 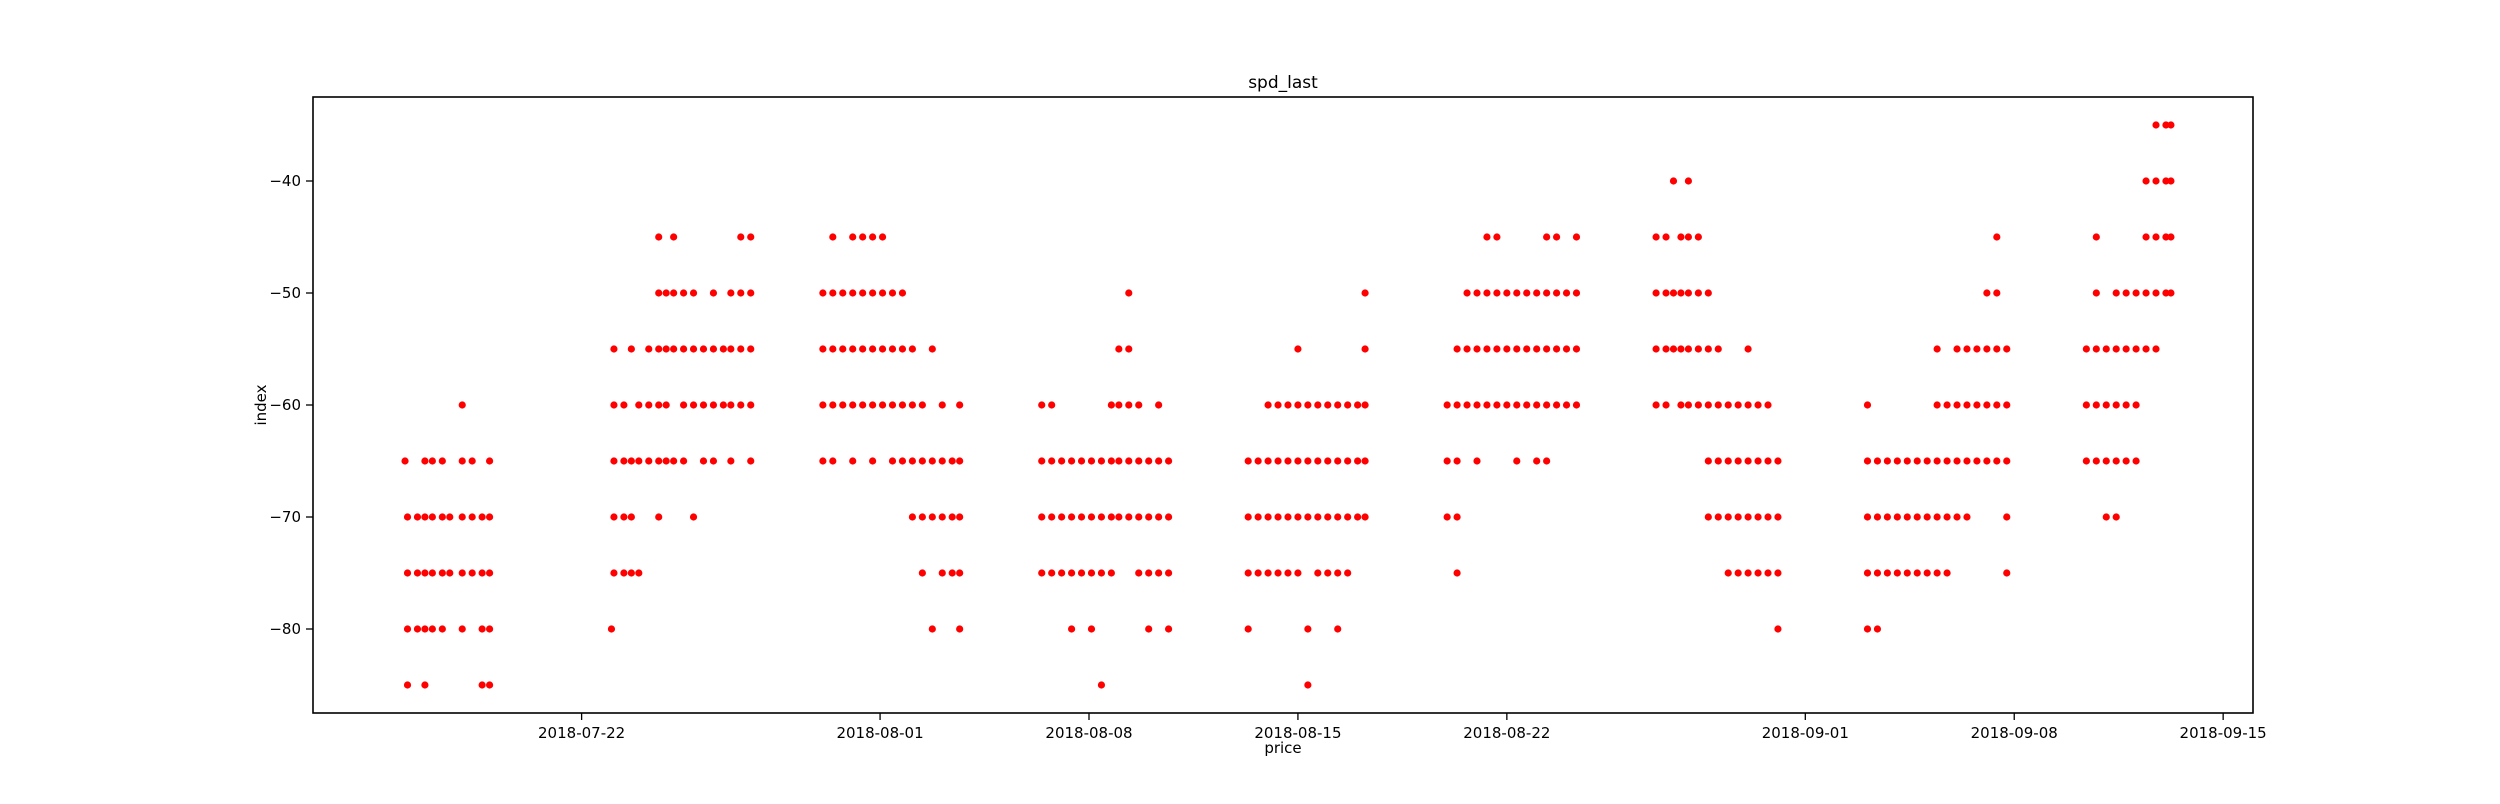 I want to click on y-tick-label: −40, so click(x=285, y=181).